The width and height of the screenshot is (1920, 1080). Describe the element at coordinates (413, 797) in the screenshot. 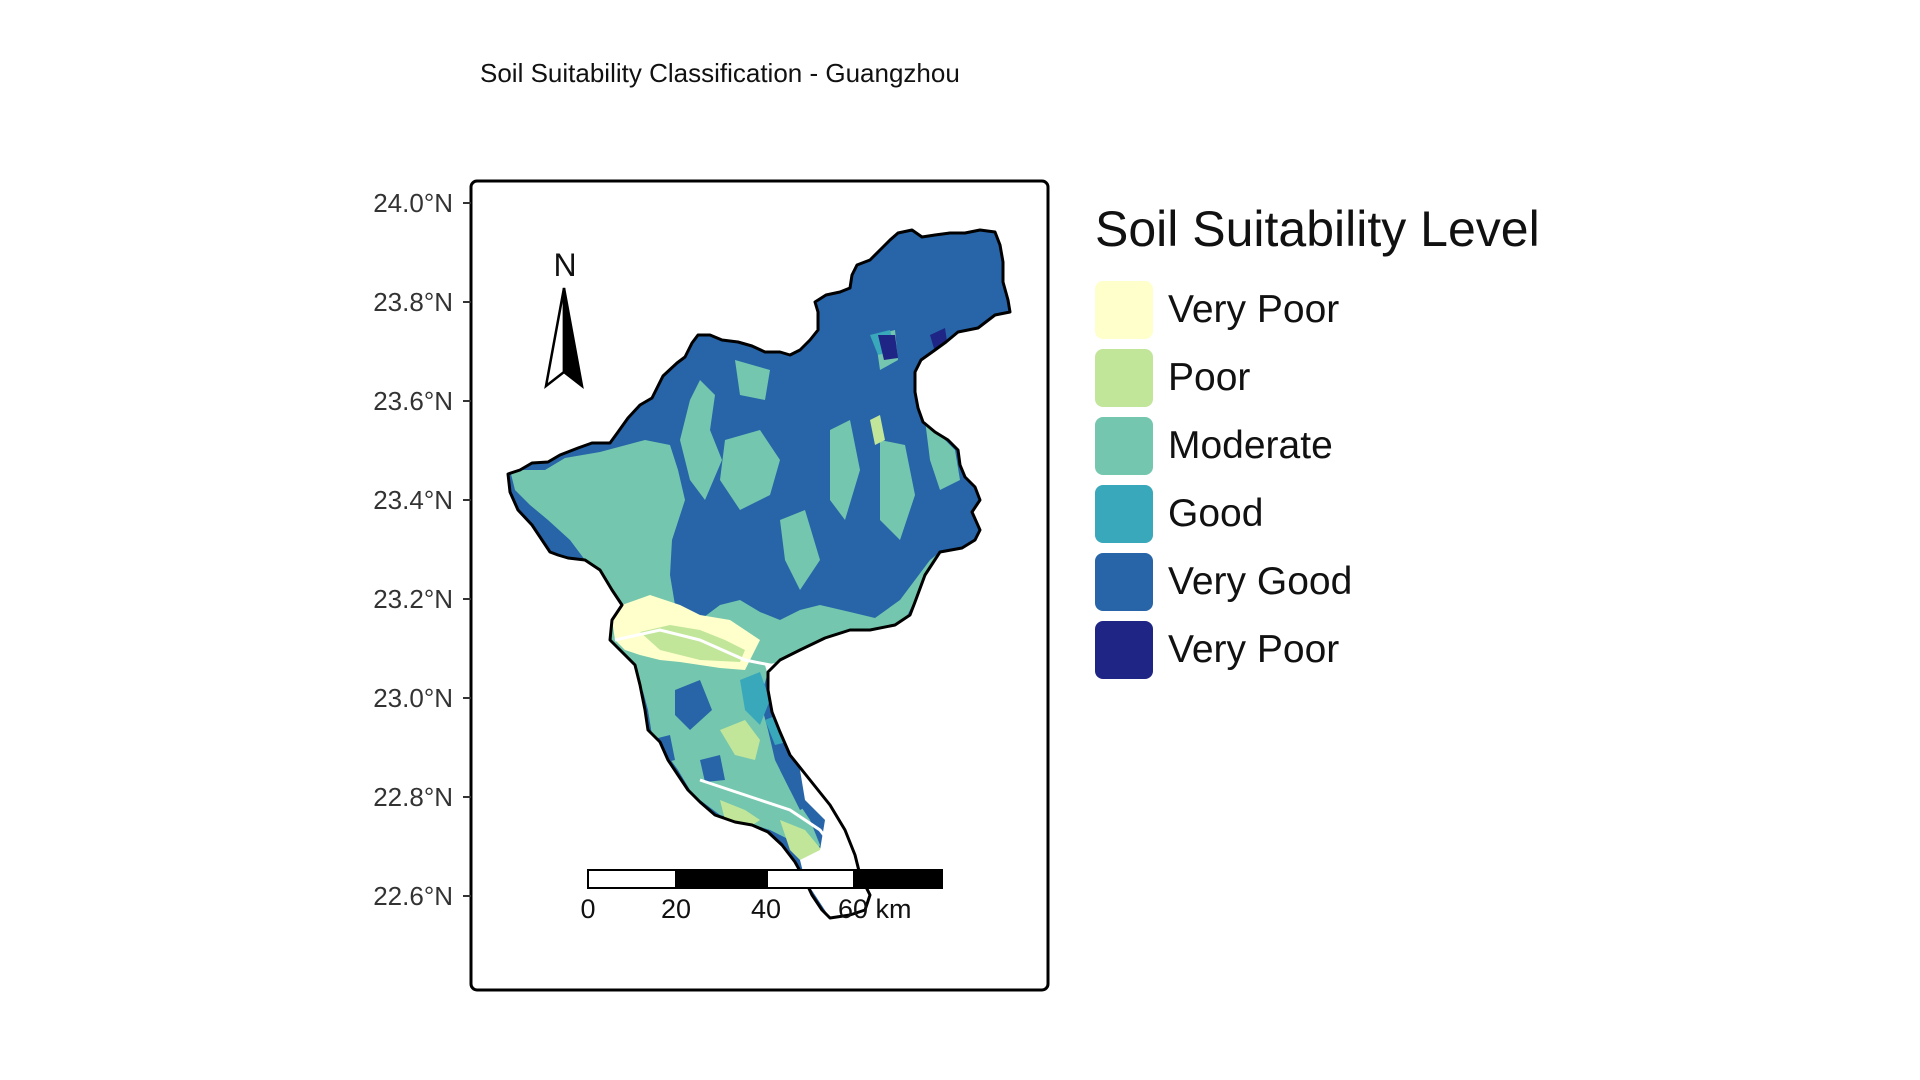

I see `y-tick-label: 22.8°N` at that location.